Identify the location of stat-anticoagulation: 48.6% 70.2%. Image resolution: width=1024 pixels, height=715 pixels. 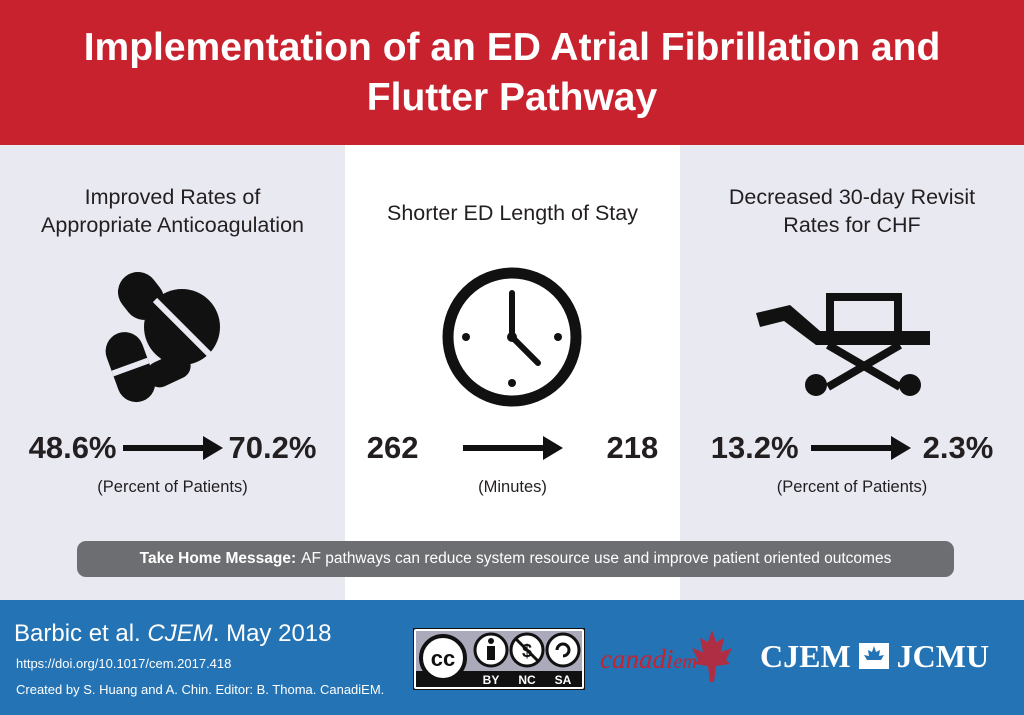
(172, 448).